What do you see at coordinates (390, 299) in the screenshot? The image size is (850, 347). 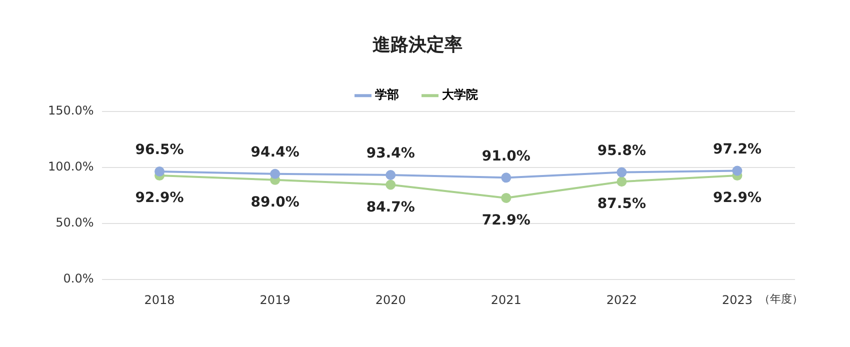 I see `x-tick-label: 2020` at bounding box center [390, 299].